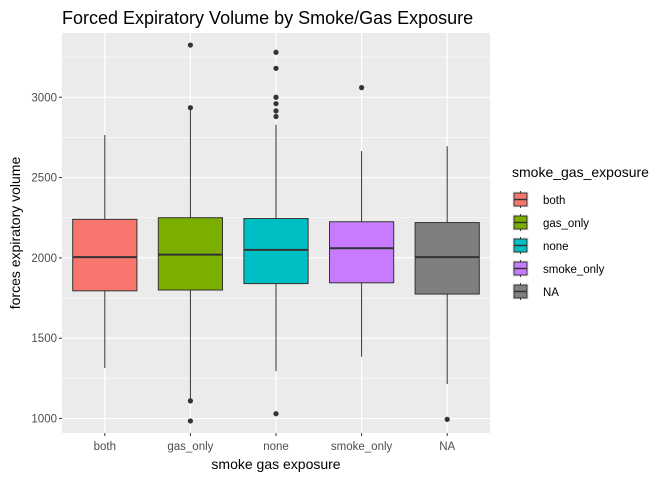  I want to click on legend-key-both, so click(520, 199).